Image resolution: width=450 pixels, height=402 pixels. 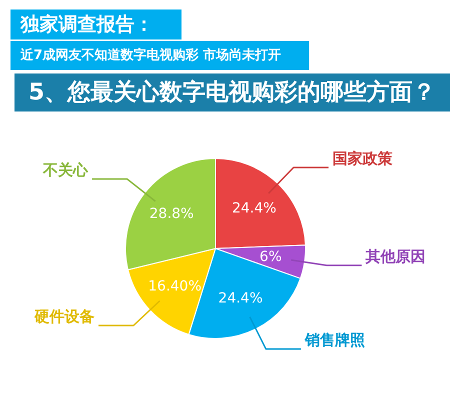 What do you see at coordinates (66, 169) in the screenshot?
I see `slice-label: 不关心` at bounding box center [66, 169].